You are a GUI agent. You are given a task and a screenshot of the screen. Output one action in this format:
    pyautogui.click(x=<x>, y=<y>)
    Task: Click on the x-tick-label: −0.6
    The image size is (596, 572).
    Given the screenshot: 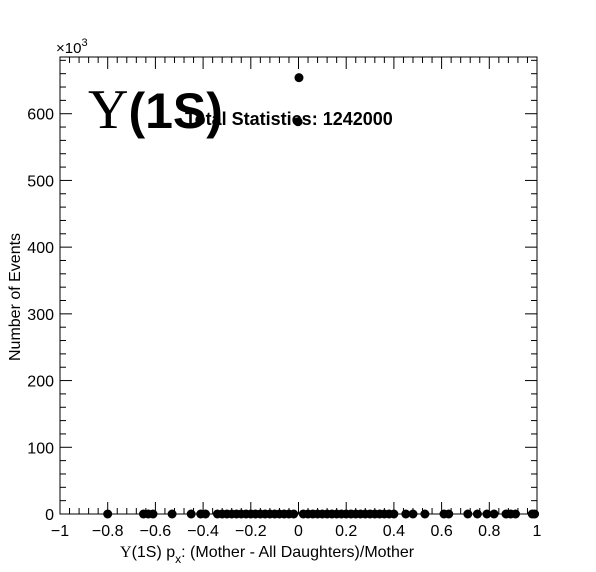 What is the action you would take?
    pyautogui.click(x=156, y=531)
    